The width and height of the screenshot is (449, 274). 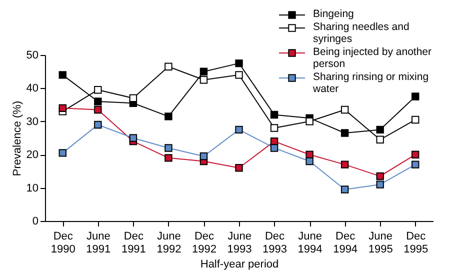 What do you see at coordinates (416, 243) in the screenshot?
I see `x-tick-label: Dec 1995` at bounding box center [416, 243].